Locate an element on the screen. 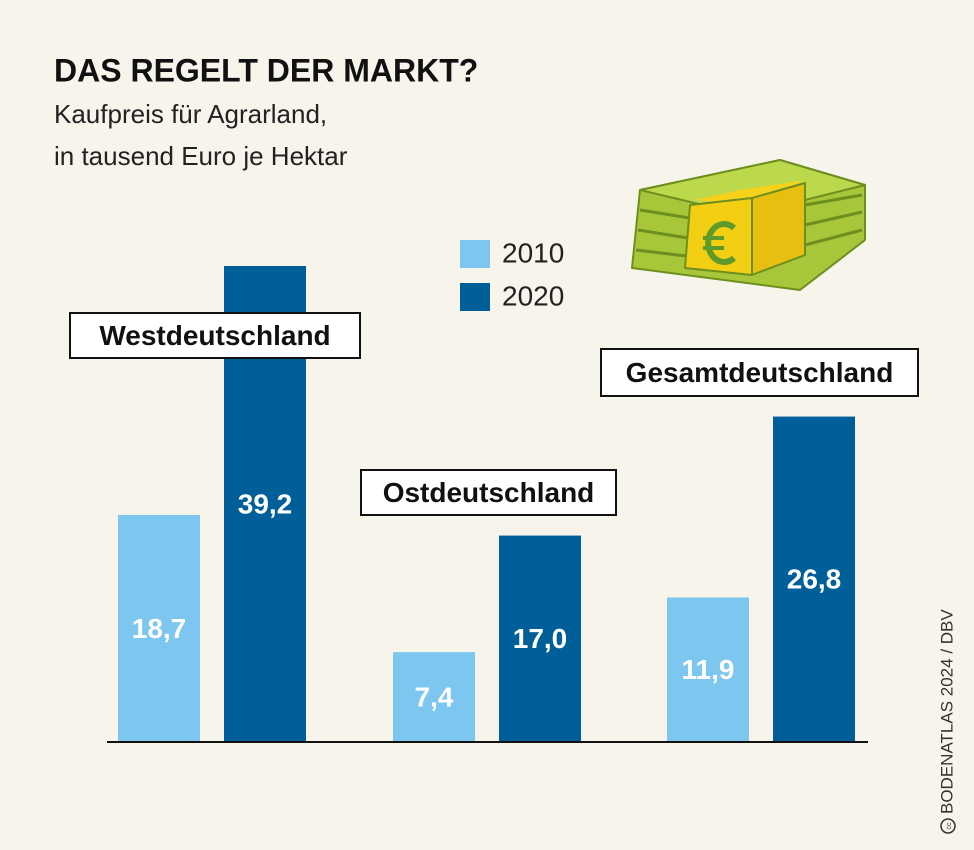  chart-subtitle: in tausend Euro je Hektar is located at coordinates (201, 156).